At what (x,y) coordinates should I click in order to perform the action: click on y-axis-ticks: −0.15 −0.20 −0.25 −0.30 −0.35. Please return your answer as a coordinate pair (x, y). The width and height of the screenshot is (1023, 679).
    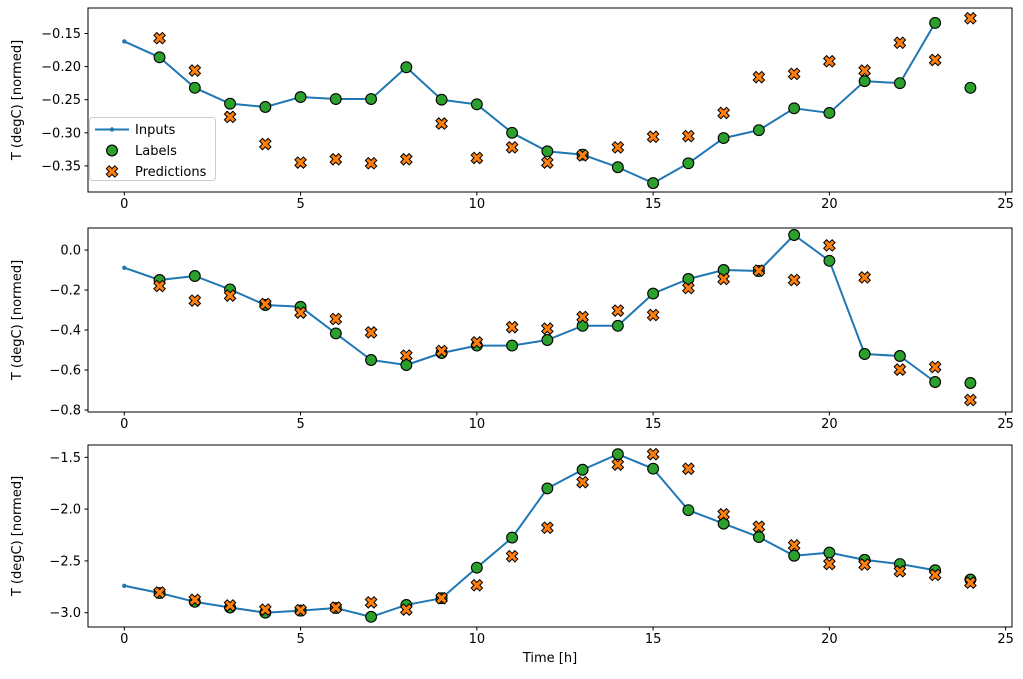
    Looking at the image, I should click on (64, 100).